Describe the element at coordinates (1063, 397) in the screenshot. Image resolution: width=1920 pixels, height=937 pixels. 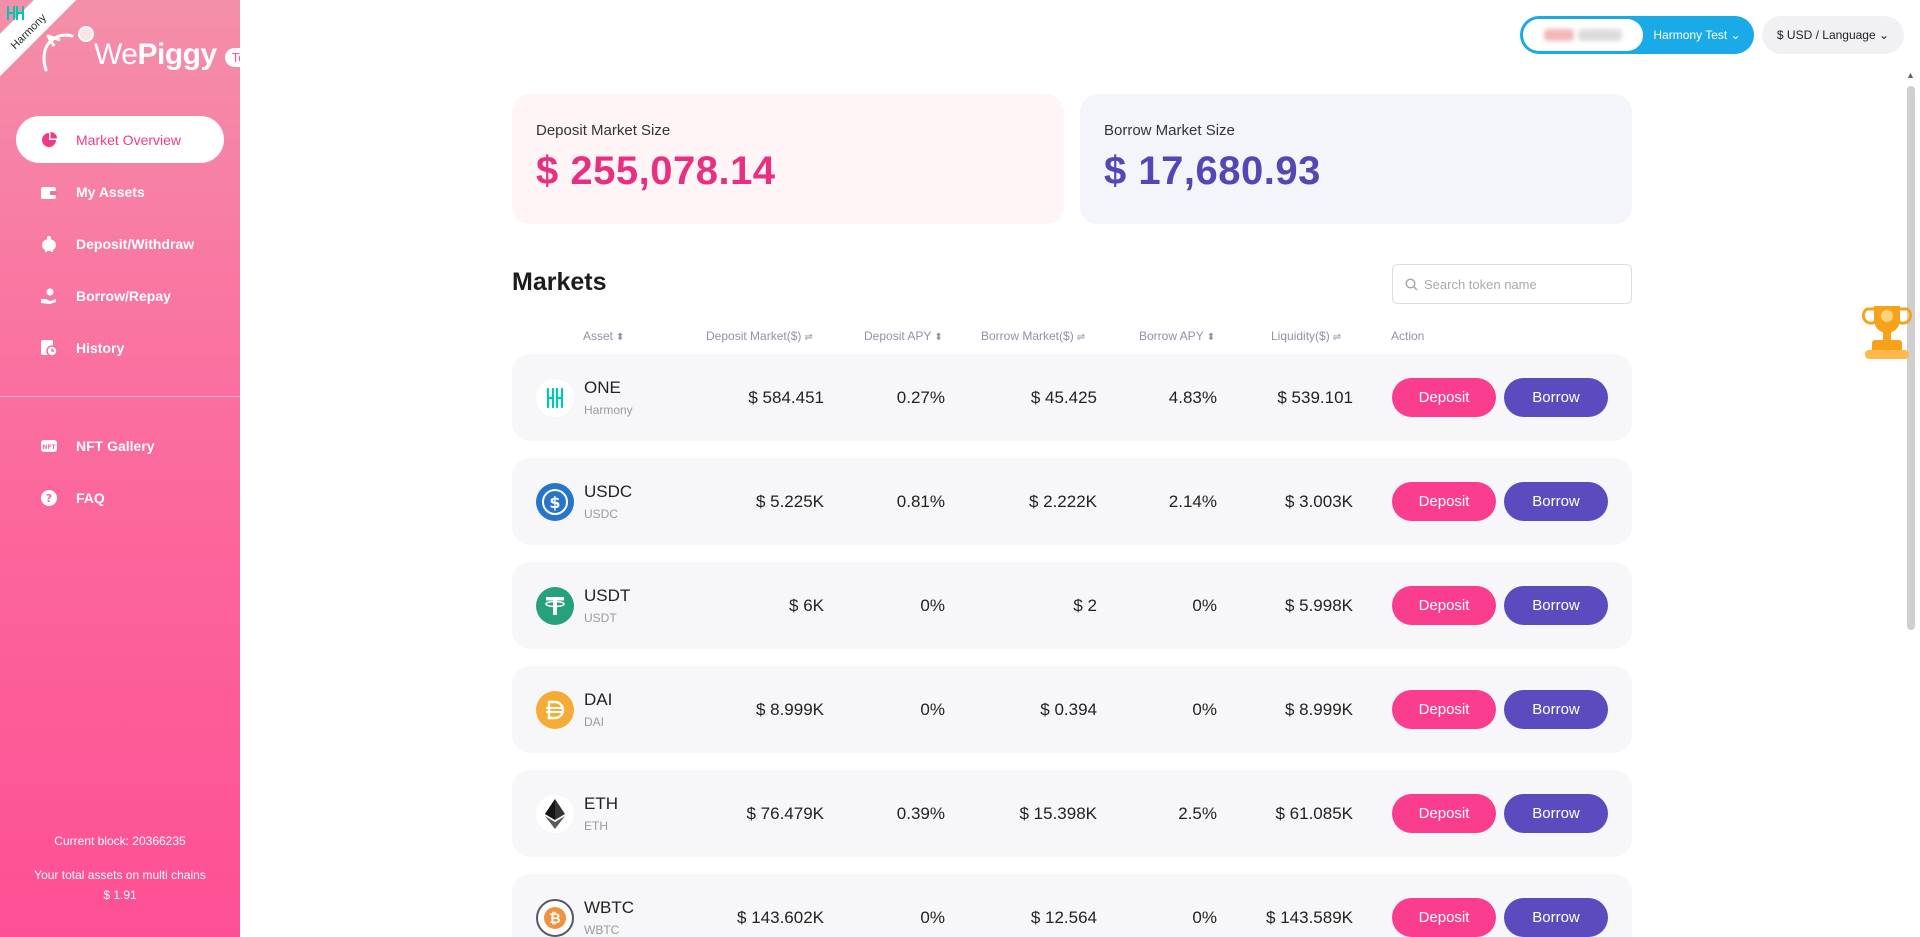
I see `borrow-market-value: $ 45.425` at that location.